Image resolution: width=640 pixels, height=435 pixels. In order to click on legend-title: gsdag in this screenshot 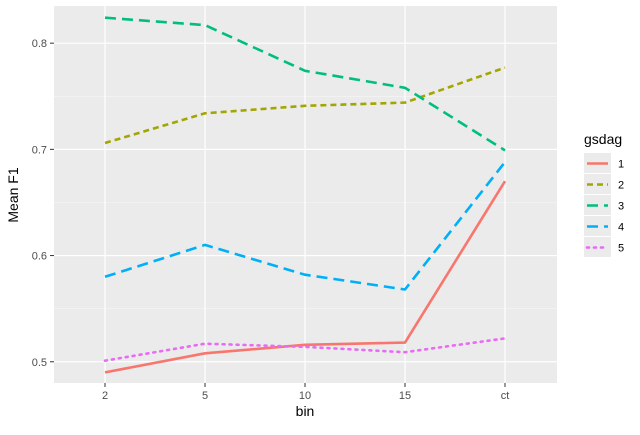, I will do `click(603, 139)`.